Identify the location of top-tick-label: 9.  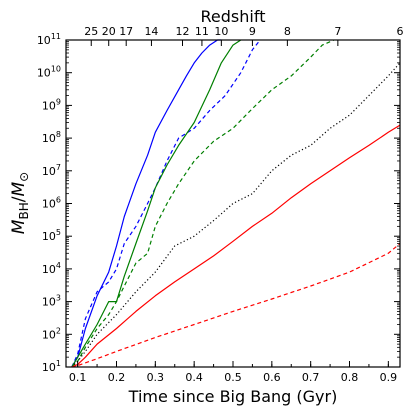
(252, 31).